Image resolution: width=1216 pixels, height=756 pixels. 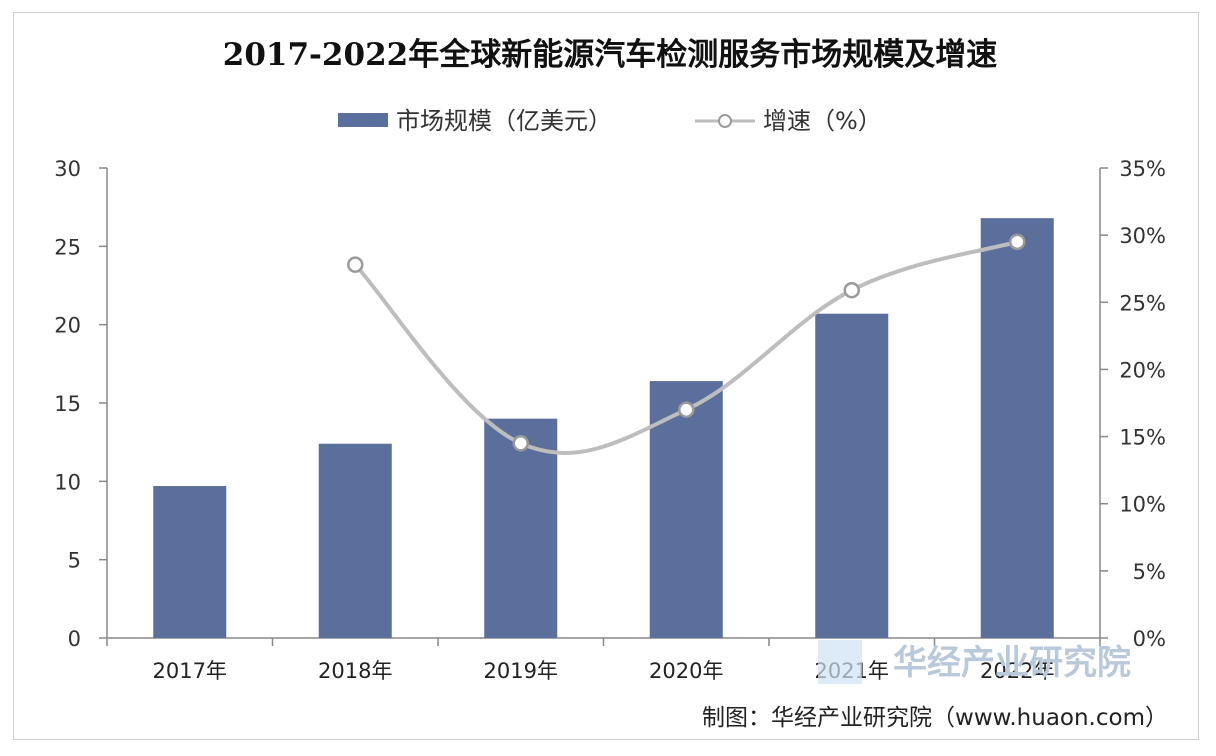 I want to click on x-tick-label: 2020年, so click(x=686, y=671).